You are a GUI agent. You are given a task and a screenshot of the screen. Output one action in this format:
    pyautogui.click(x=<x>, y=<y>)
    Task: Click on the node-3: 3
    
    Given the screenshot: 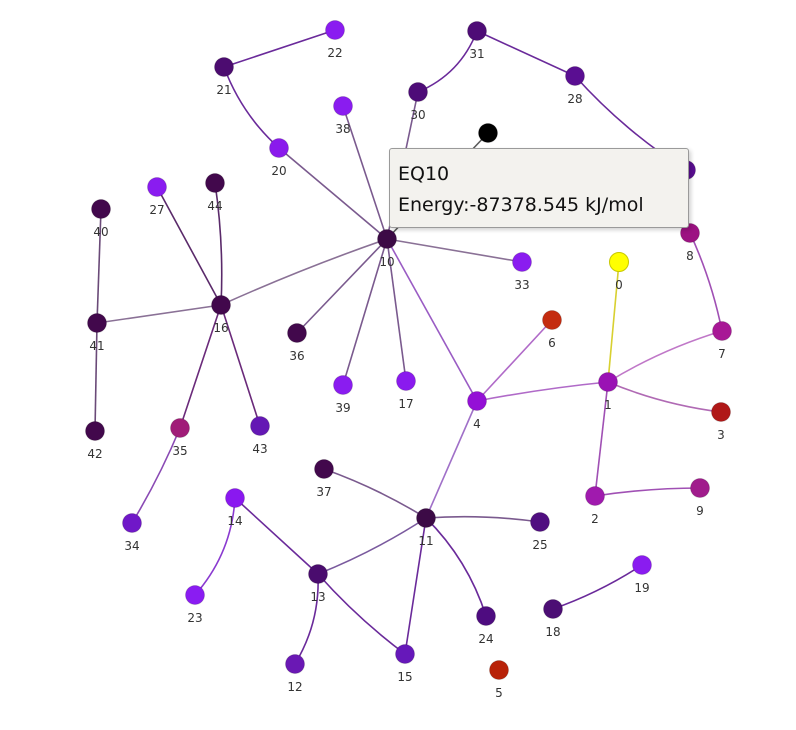 What is the action you would take?
    pyautogui.click(x=721, y=422)
    